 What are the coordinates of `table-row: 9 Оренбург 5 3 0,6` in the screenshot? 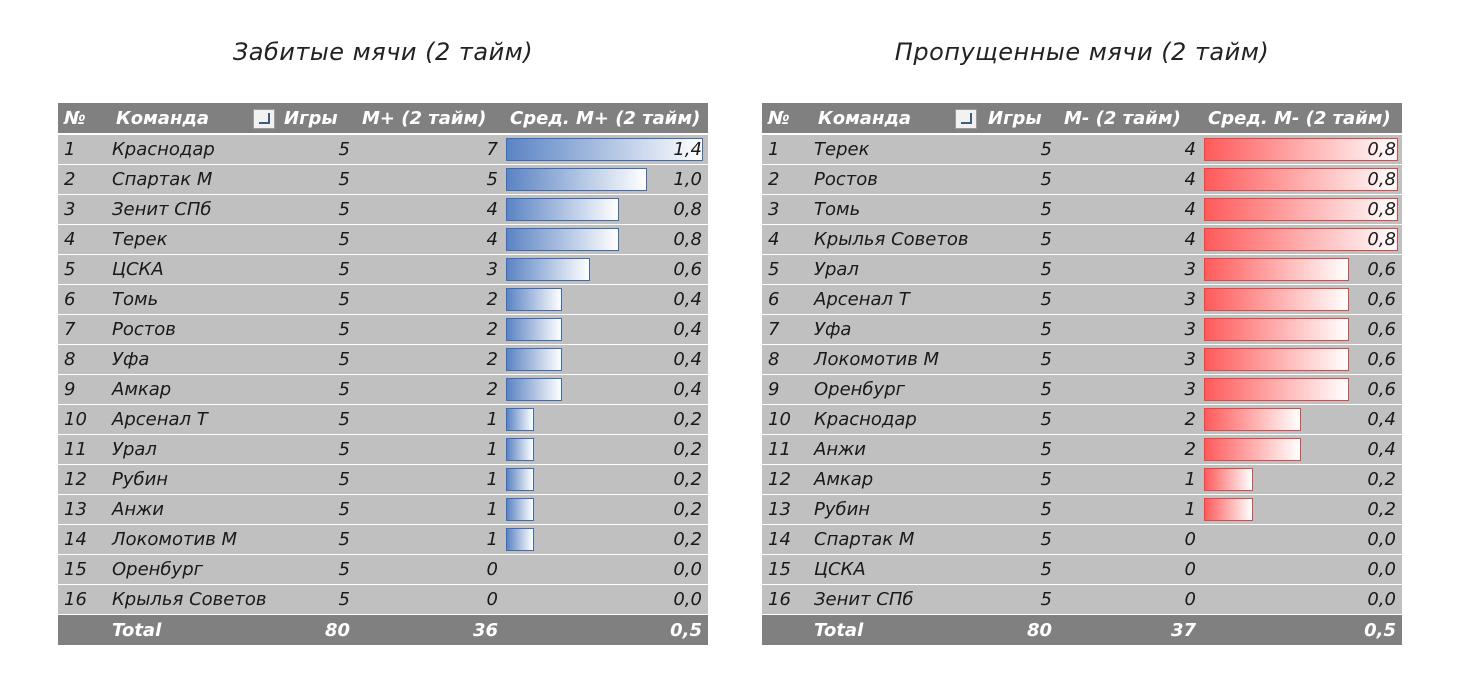 It's located at (1082, 389).